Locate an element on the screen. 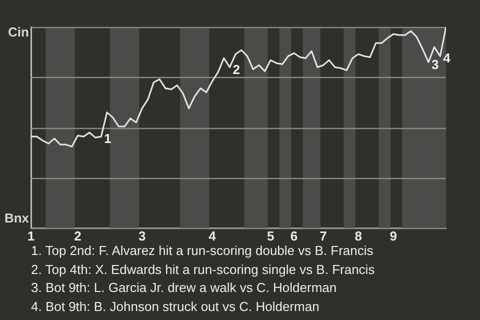 The height and width of the screenshot is (320, 480). x-tick-label: 3 is located at coordinates (142, 236).